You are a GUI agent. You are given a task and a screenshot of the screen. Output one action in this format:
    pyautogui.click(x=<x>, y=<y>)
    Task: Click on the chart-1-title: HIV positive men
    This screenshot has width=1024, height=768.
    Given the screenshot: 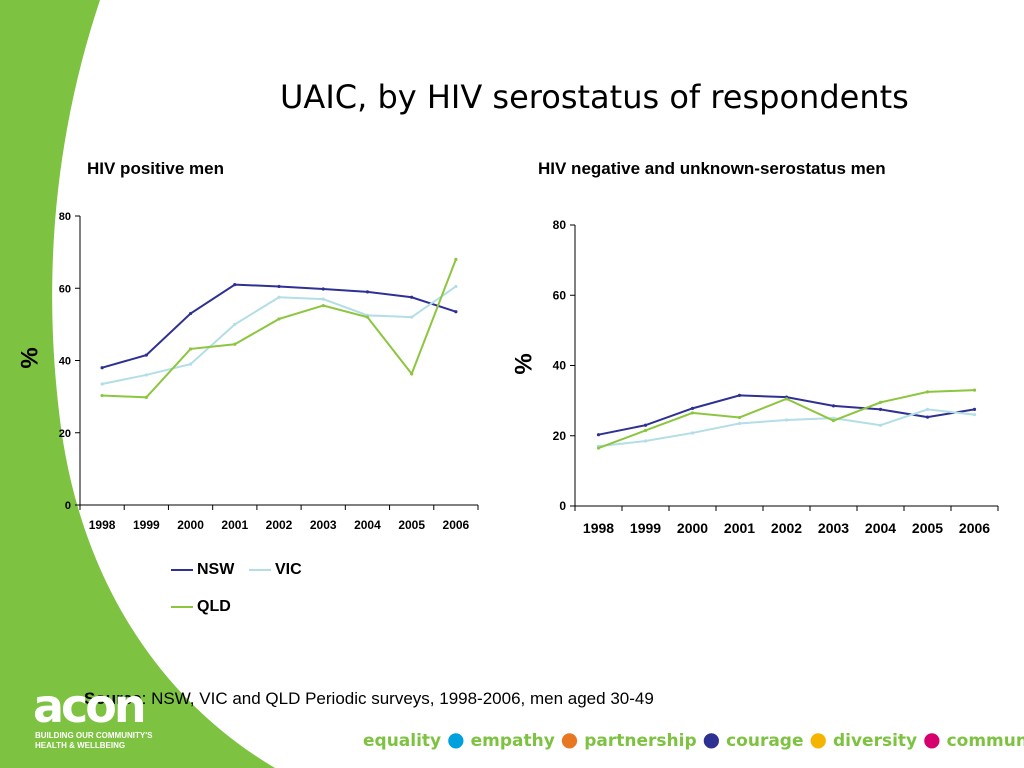 What is the action you would take?
    pyautogui.click(x=155, y=168)
    